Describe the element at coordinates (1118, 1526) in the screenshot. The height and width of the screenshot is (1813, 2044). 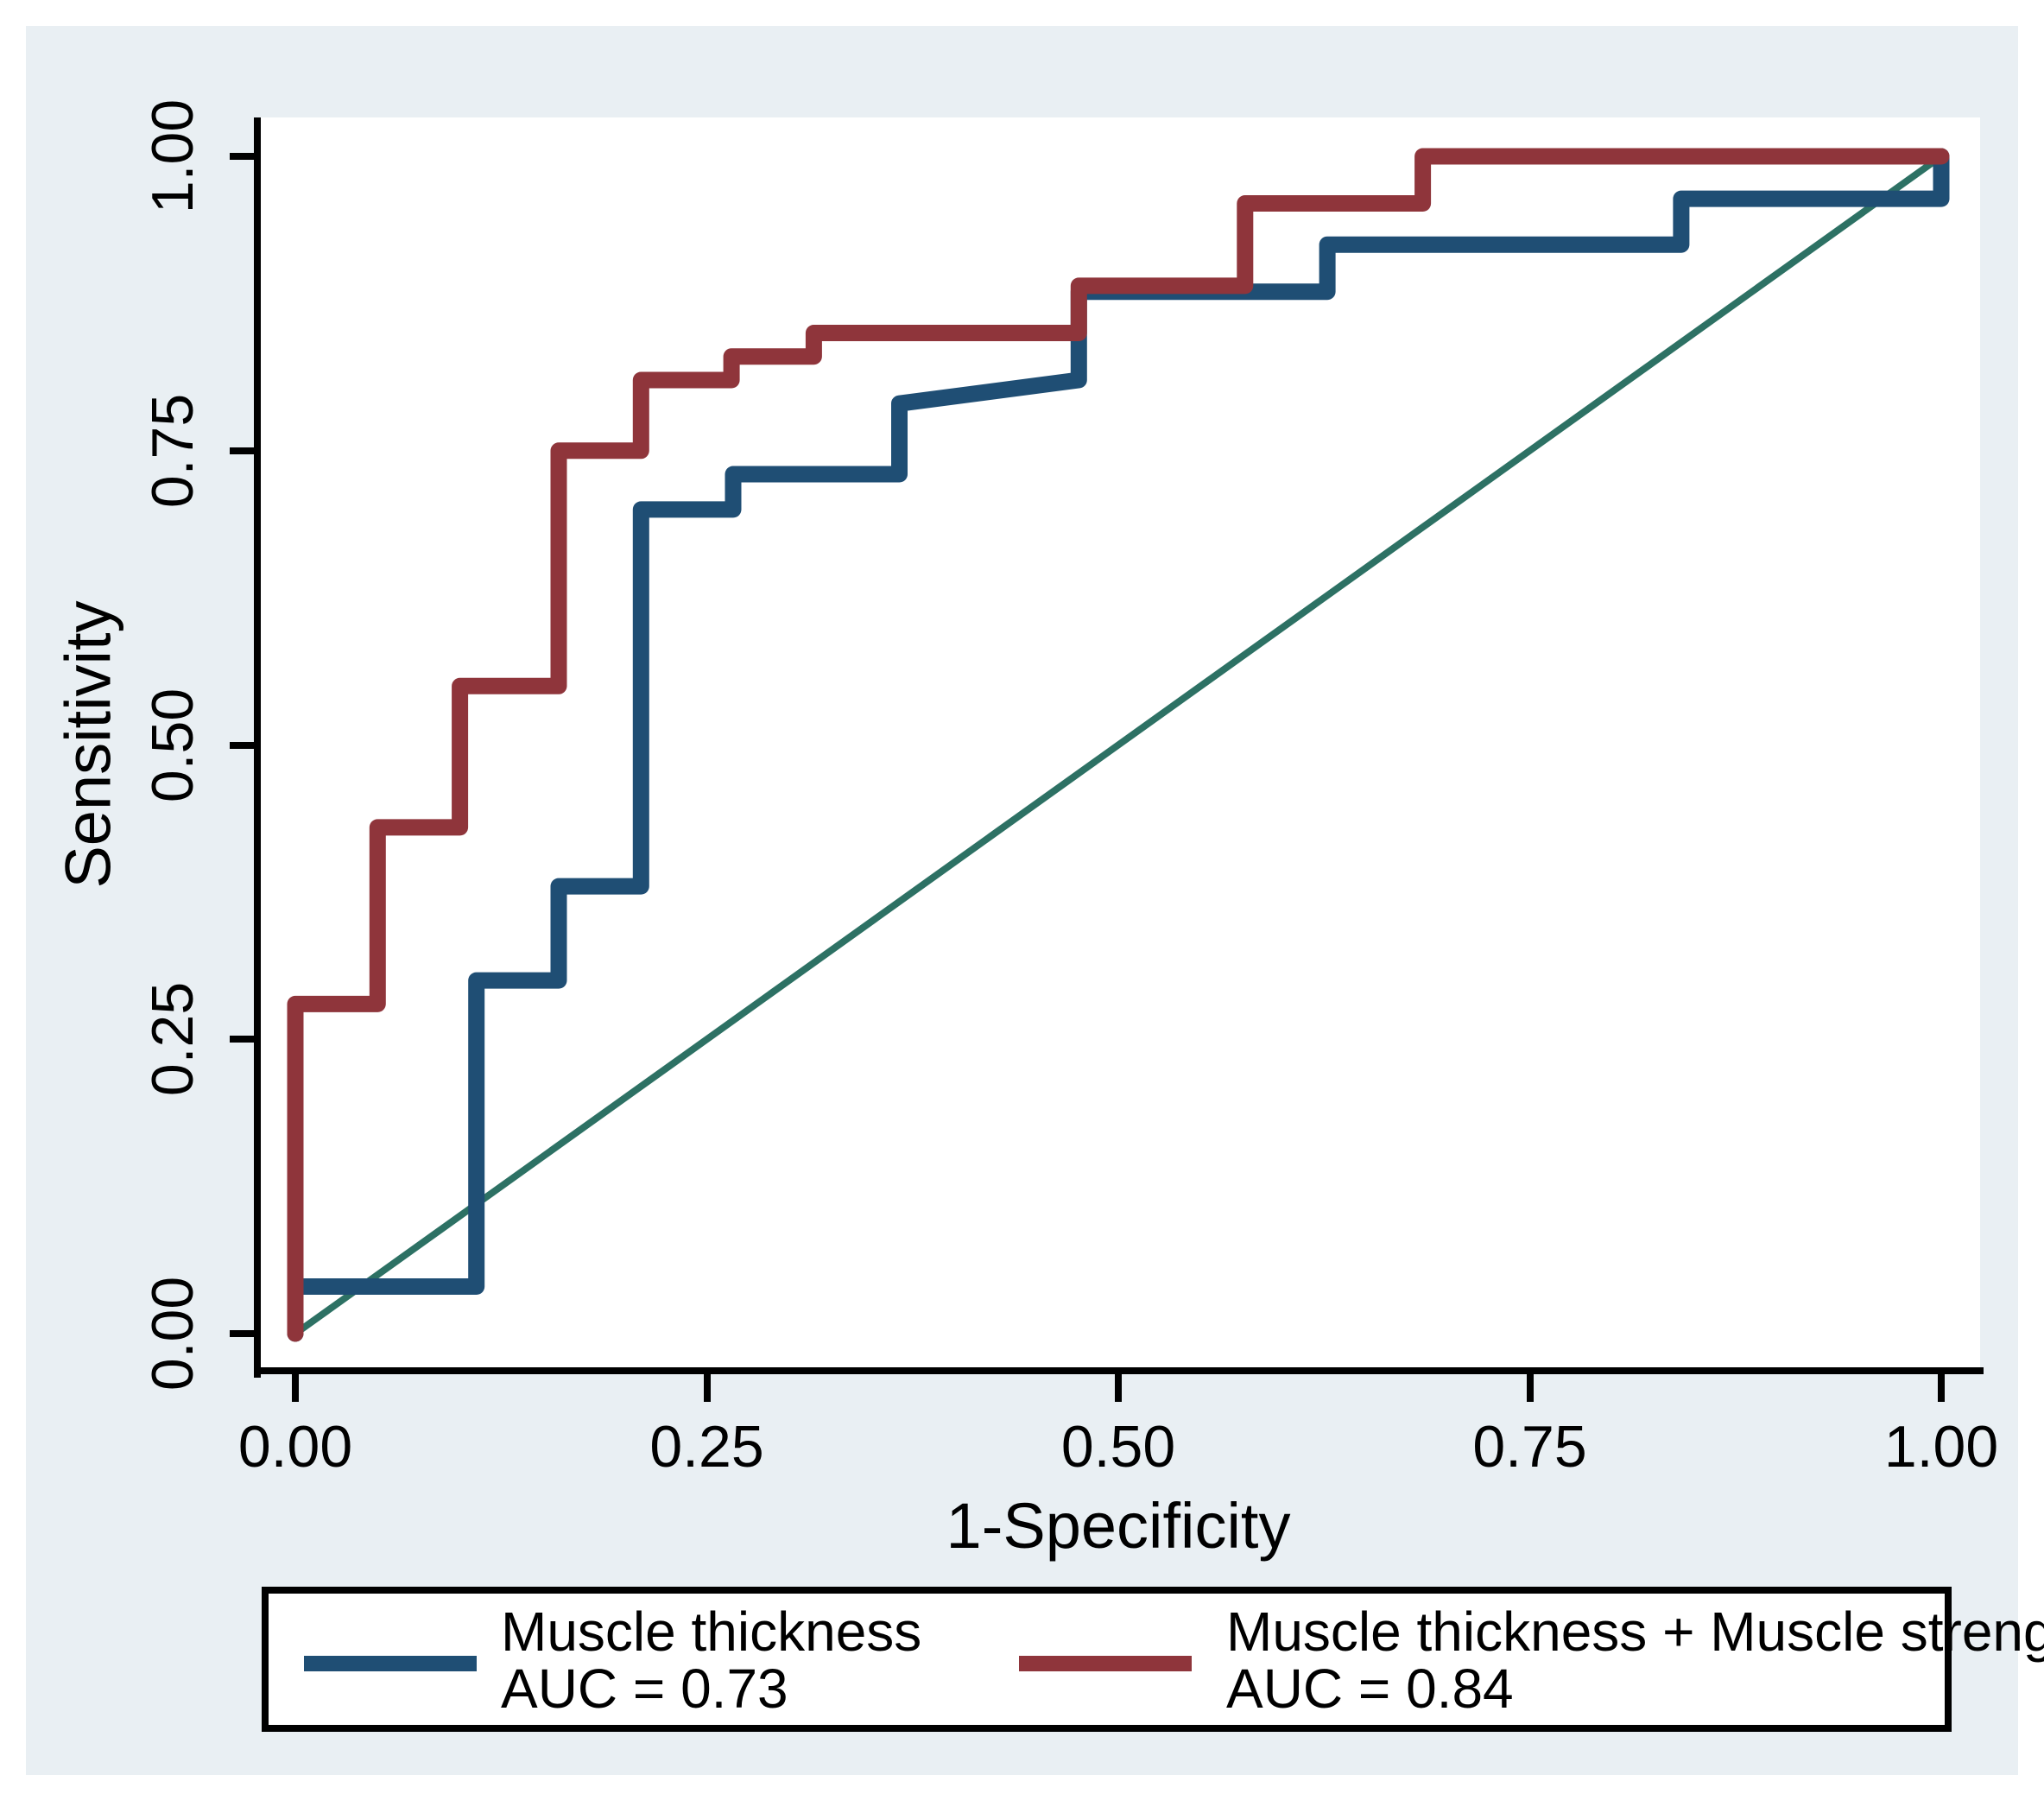
I see `x-axis-title: 1-Specificity` at that location.